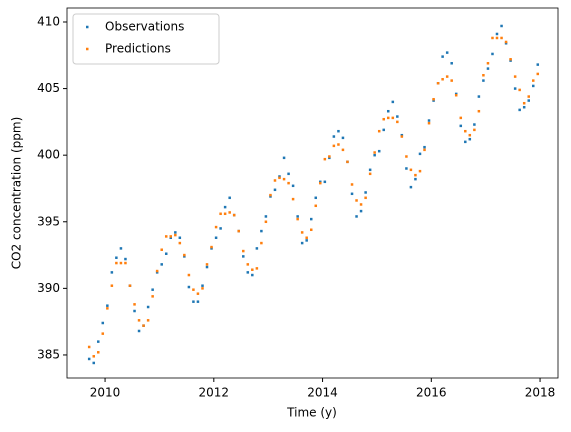 This screenshot has height=432, width=571. I want to click on x-tick-label: 2012, so click(214, 393).